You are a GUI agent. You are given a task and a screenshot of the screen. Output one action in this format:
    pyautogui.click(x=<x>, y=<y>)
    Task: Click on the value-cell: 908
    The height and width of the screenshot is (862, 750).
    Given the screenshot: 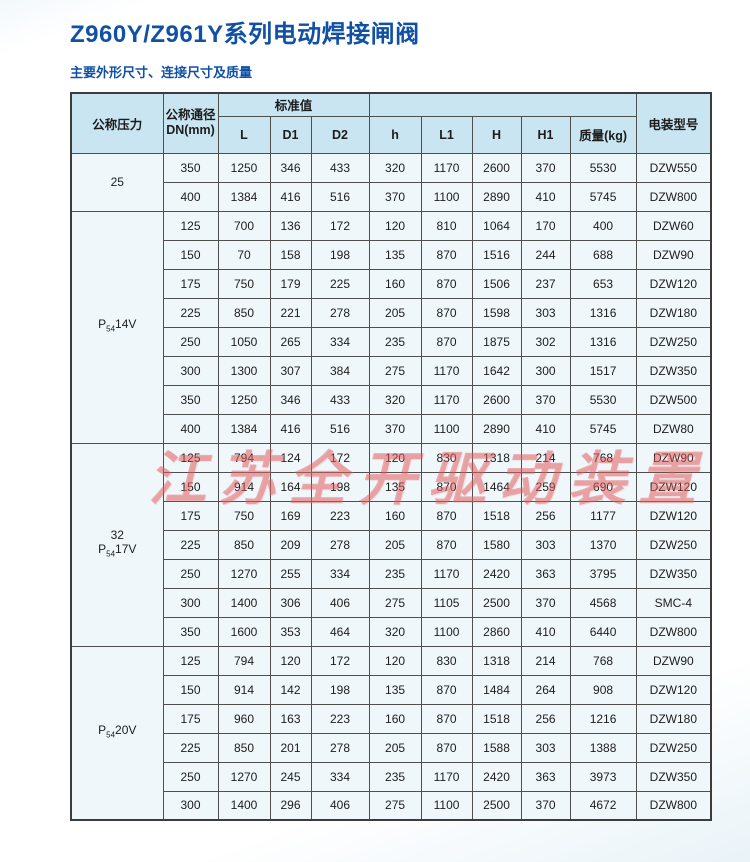 What is the action you would take?
    pyautogui.click(x=603, y=689)
    